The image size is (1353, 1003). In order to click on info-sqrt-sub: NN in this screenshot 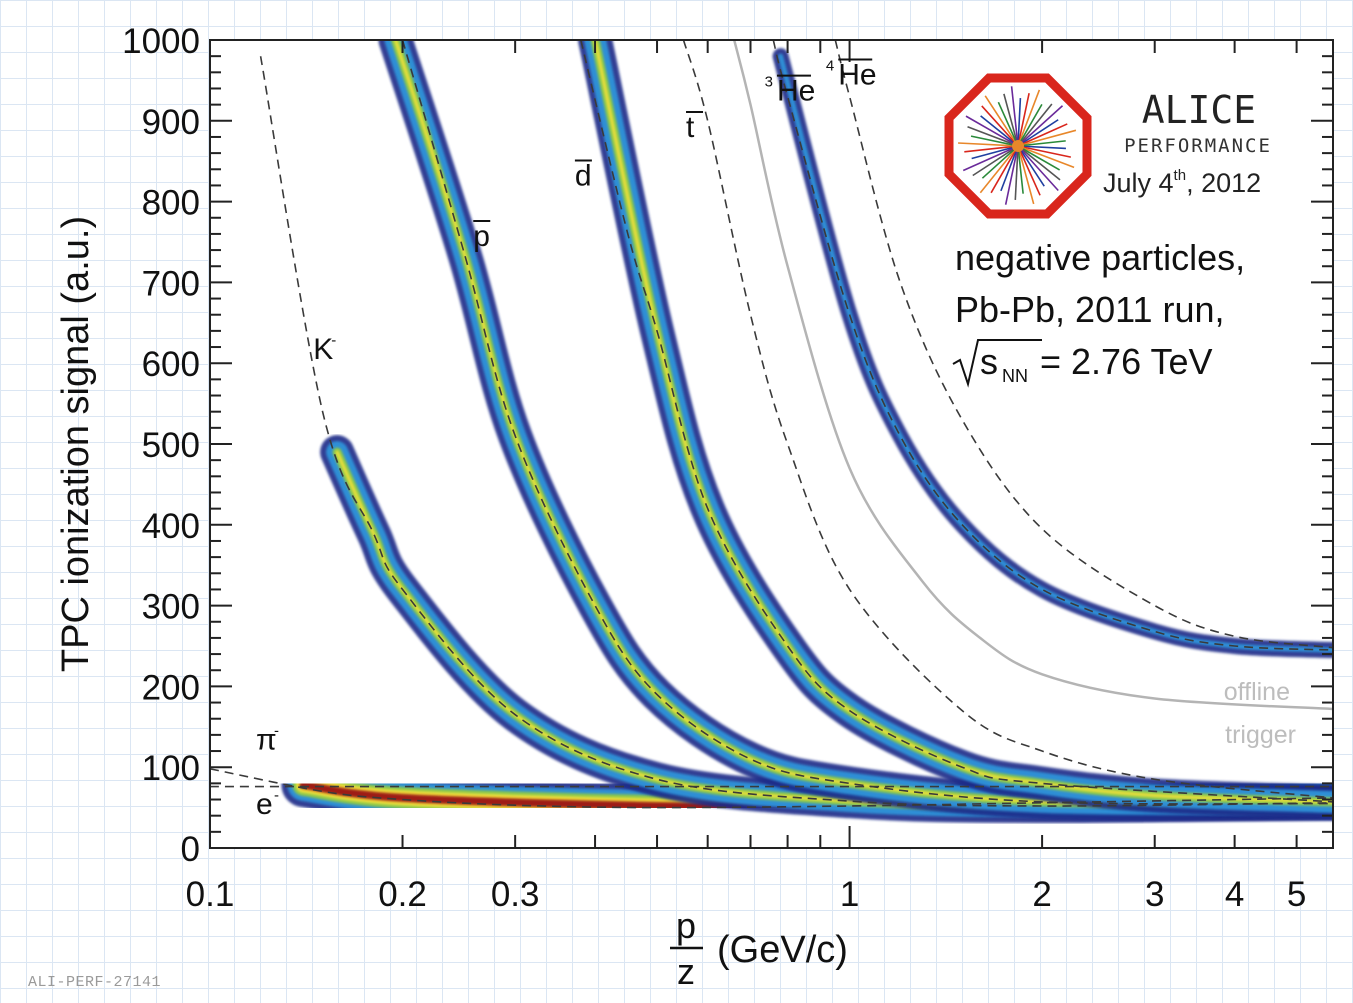, I will do `click(1015, 376)`.